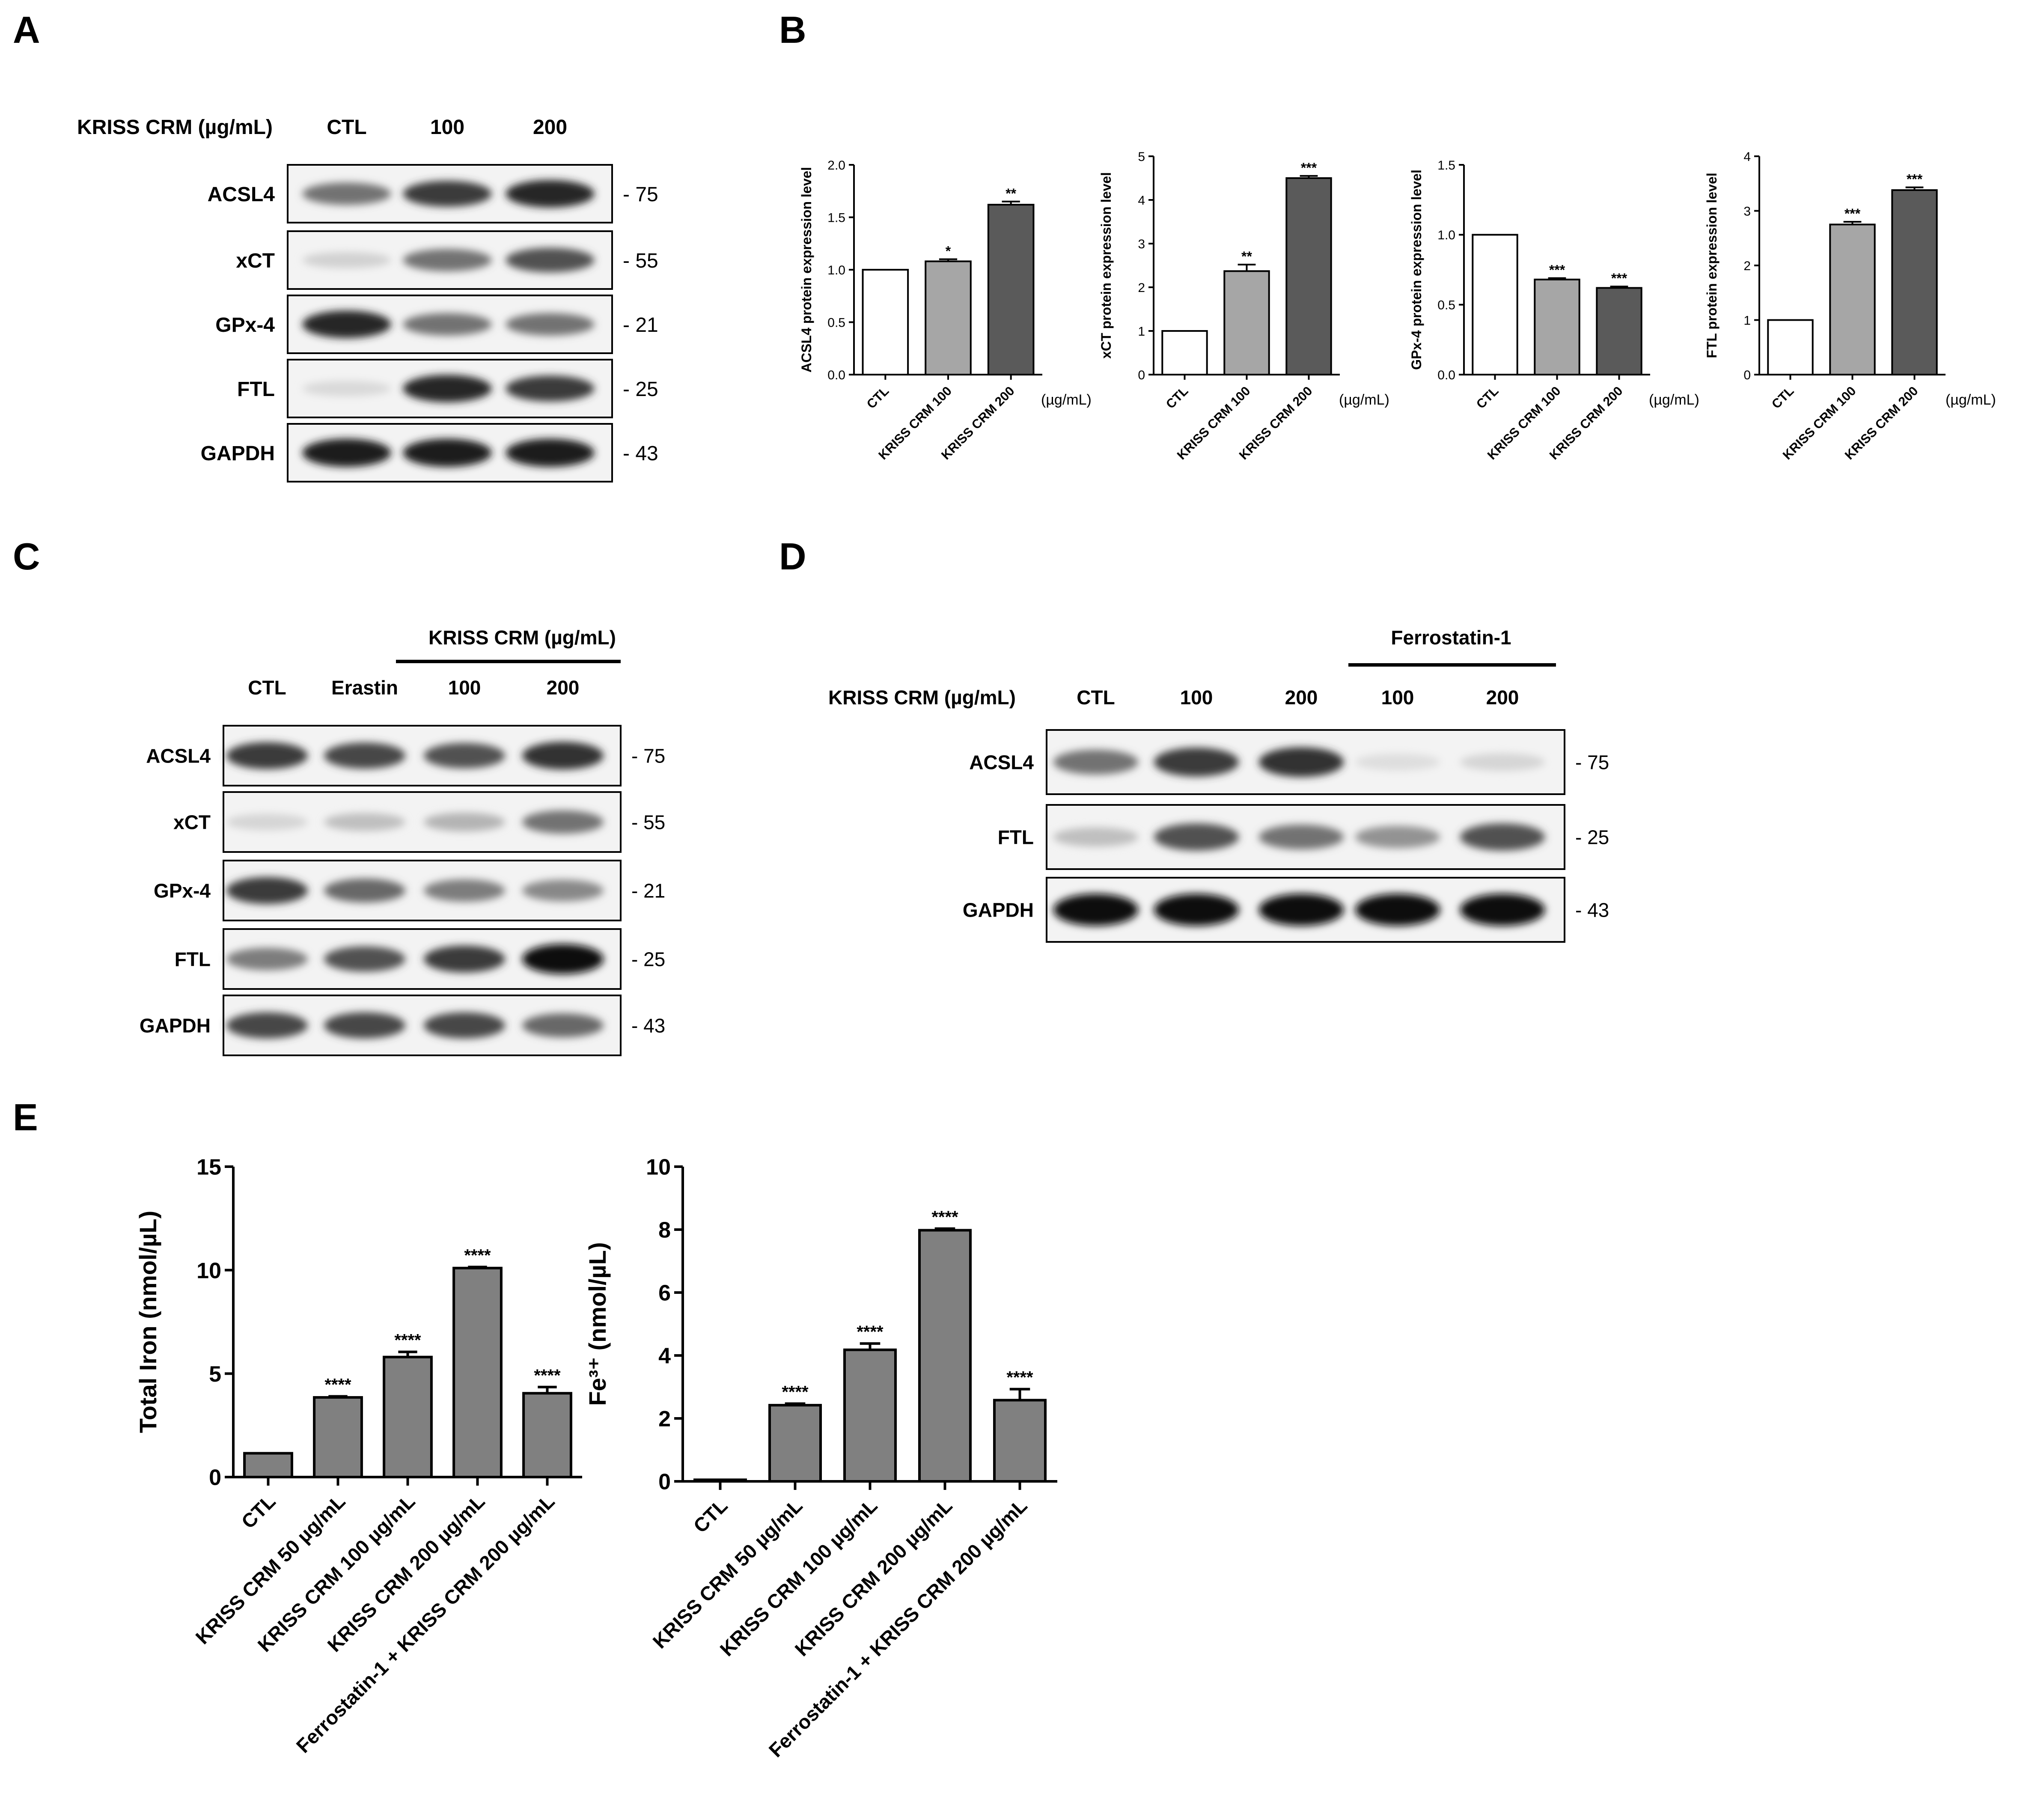 This screenshot has height=1820, width=2017. What do you see at coordinates (175, 128) in the screenshot?
I see `blot-a-treatment-label: KRISS CRM (µg/mL)` at bounding box center [175, 128].